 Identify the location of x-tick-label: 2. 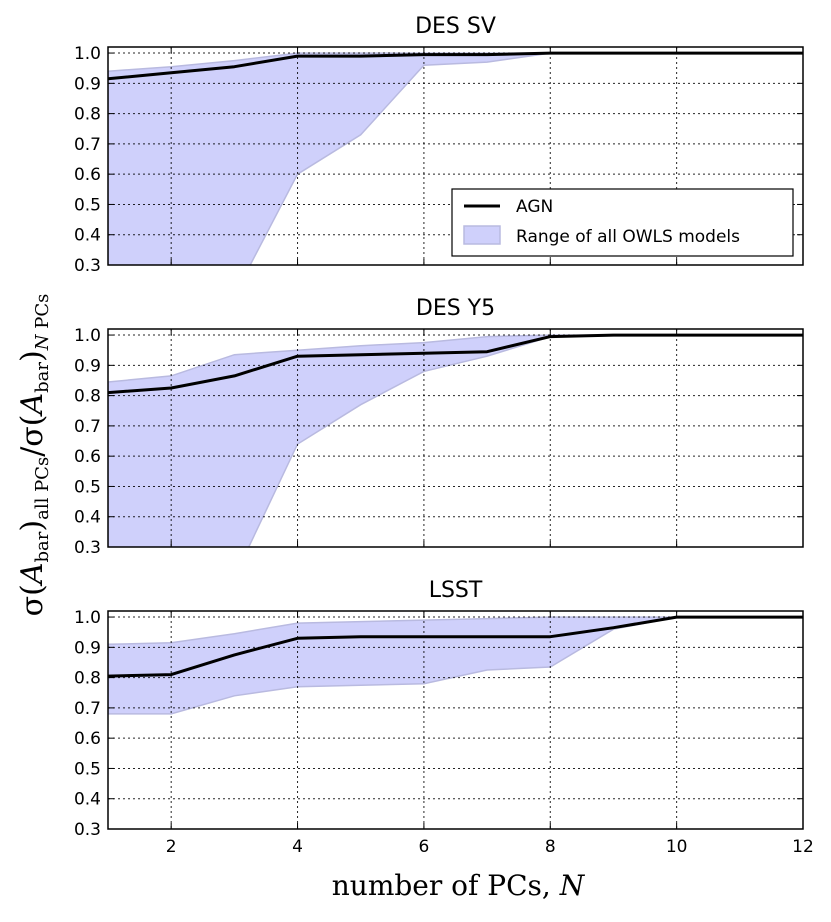
(171, 847).